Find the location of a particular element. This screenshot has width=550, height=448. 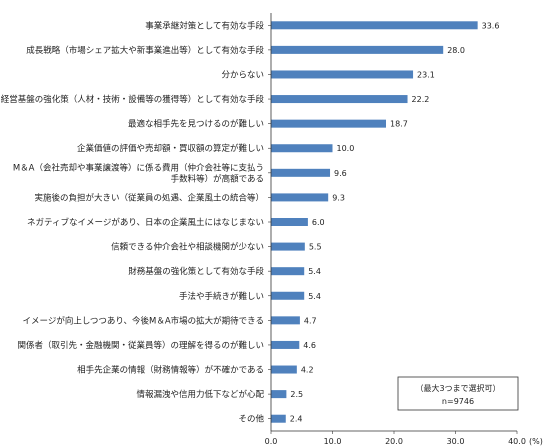

annotation-box: （最大3つまで選択可） n=9746 is located at coordinates (458, 393).